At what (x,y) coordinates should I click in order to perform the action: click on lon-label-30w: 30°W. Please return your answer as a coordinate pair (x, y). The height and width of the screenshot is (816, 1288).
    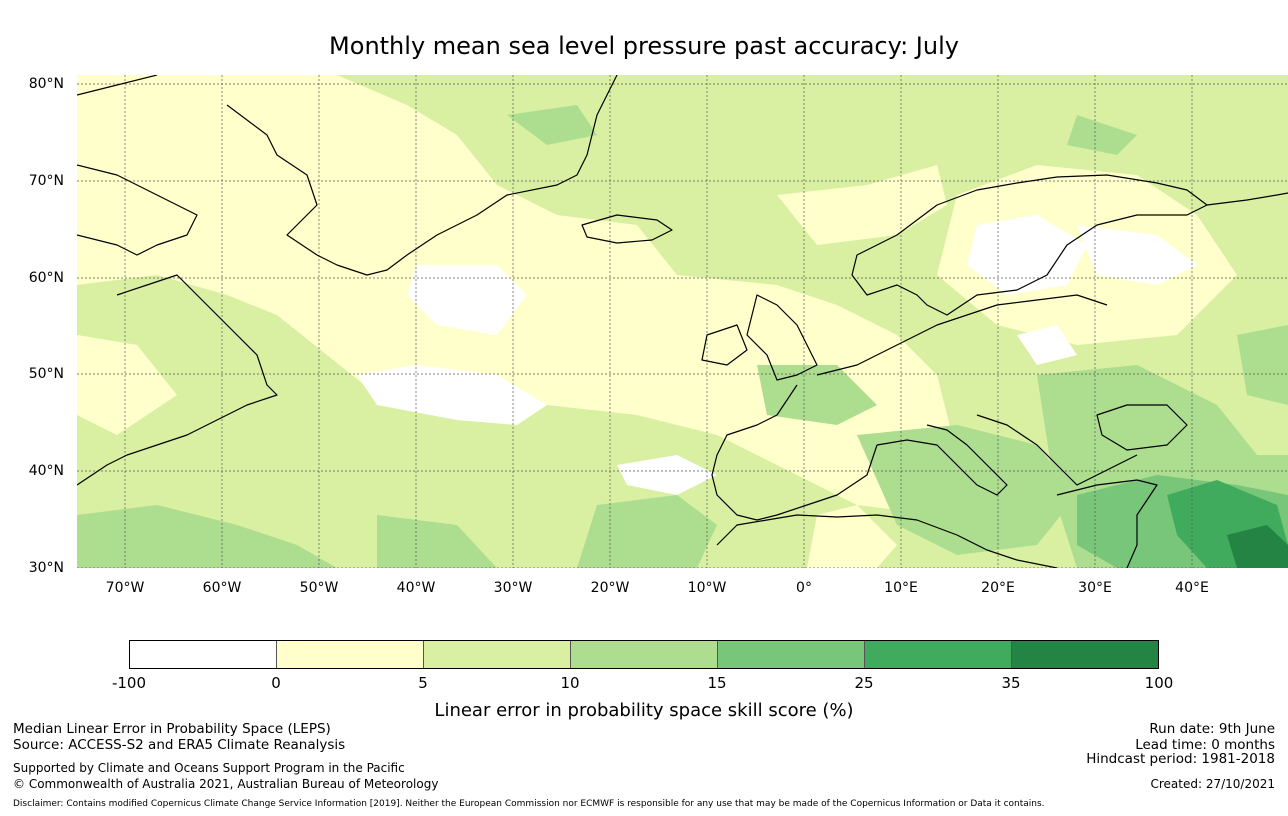
    Looking at the image, I should click on (513, 588).